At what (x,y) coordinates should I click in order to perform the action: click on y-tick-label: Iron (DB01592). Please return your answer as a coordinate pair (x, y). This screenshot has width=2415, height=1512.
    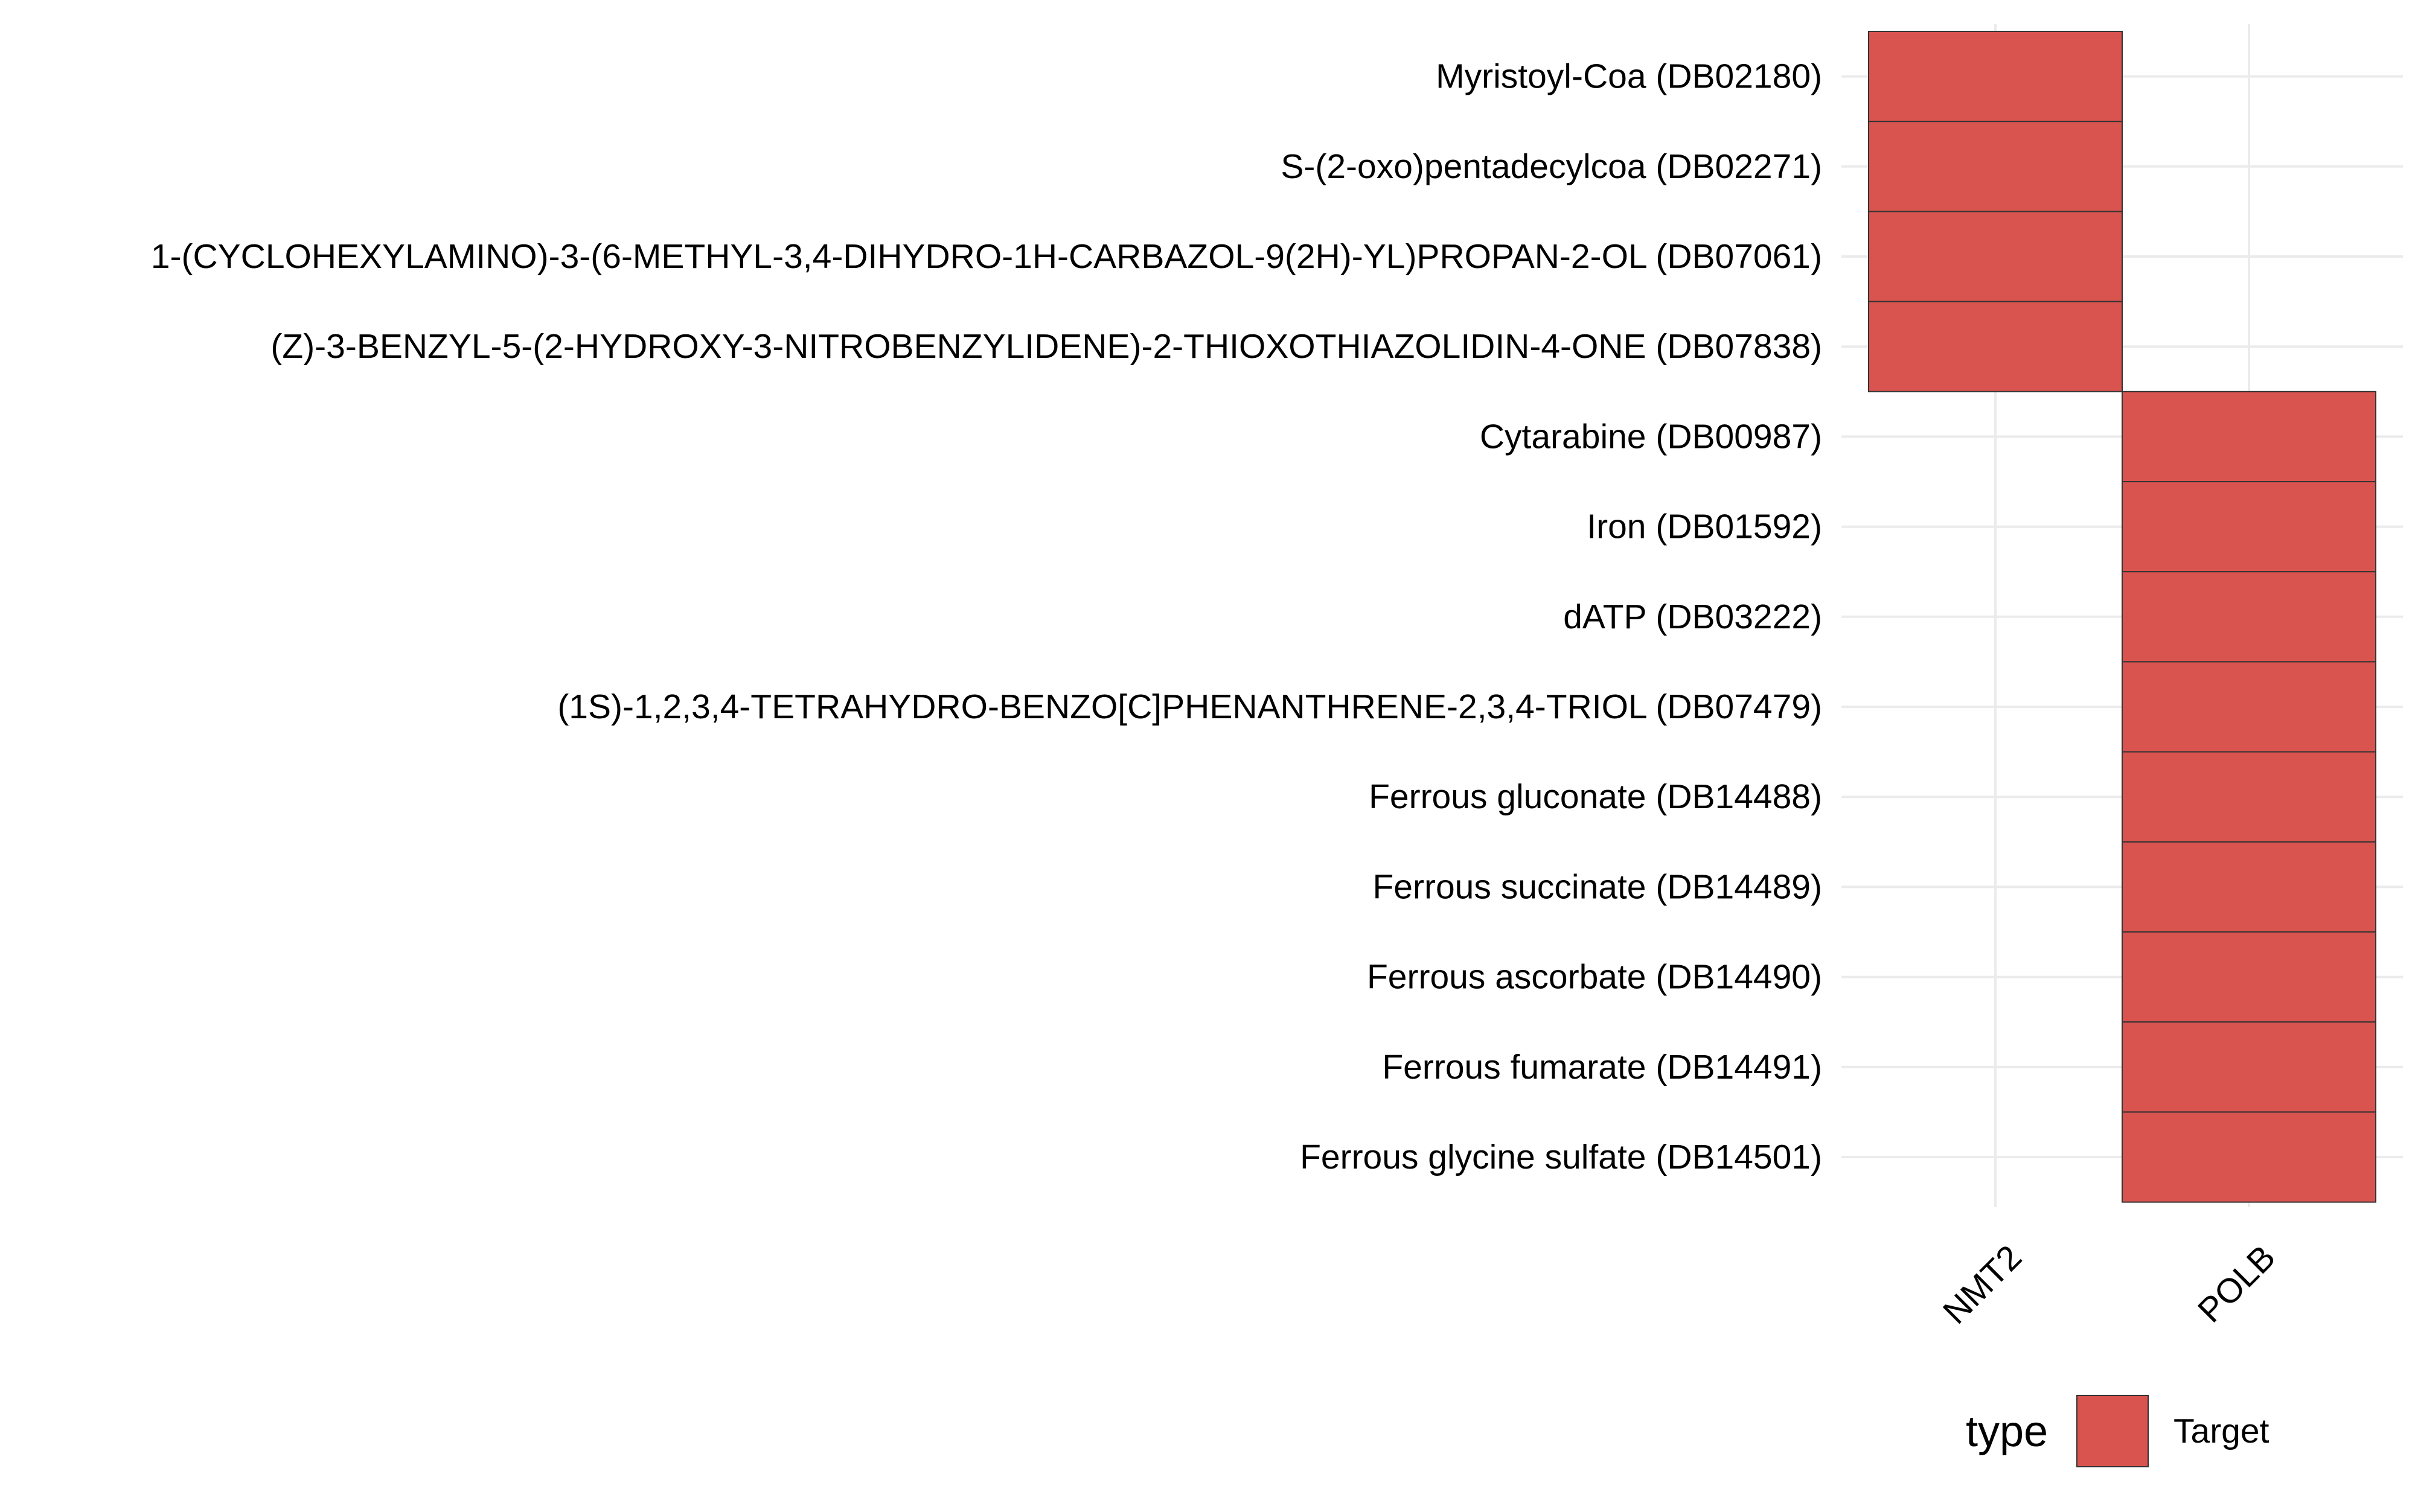
    Looking at the image, I should click on (1704, 527).